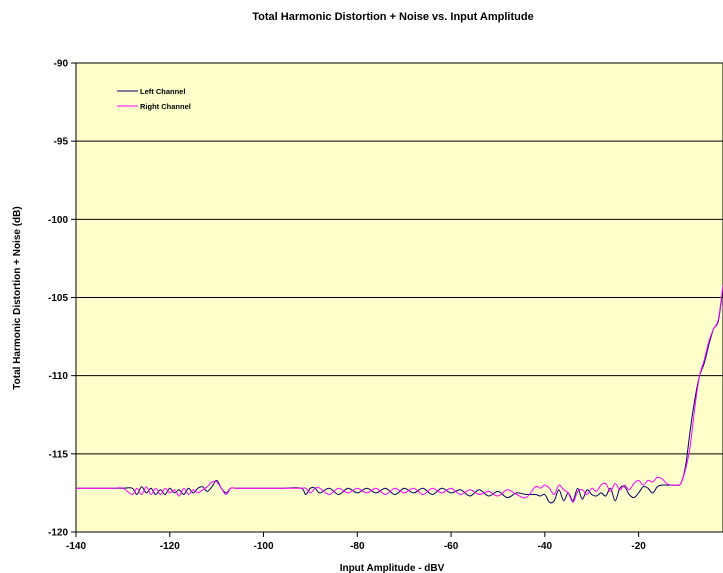 This screenshot has width=723, height=573. Describe the element at coordinates (392, 568) in the screenshot. I see `x-axis-label: Input Amplitude - dBV` at that location.